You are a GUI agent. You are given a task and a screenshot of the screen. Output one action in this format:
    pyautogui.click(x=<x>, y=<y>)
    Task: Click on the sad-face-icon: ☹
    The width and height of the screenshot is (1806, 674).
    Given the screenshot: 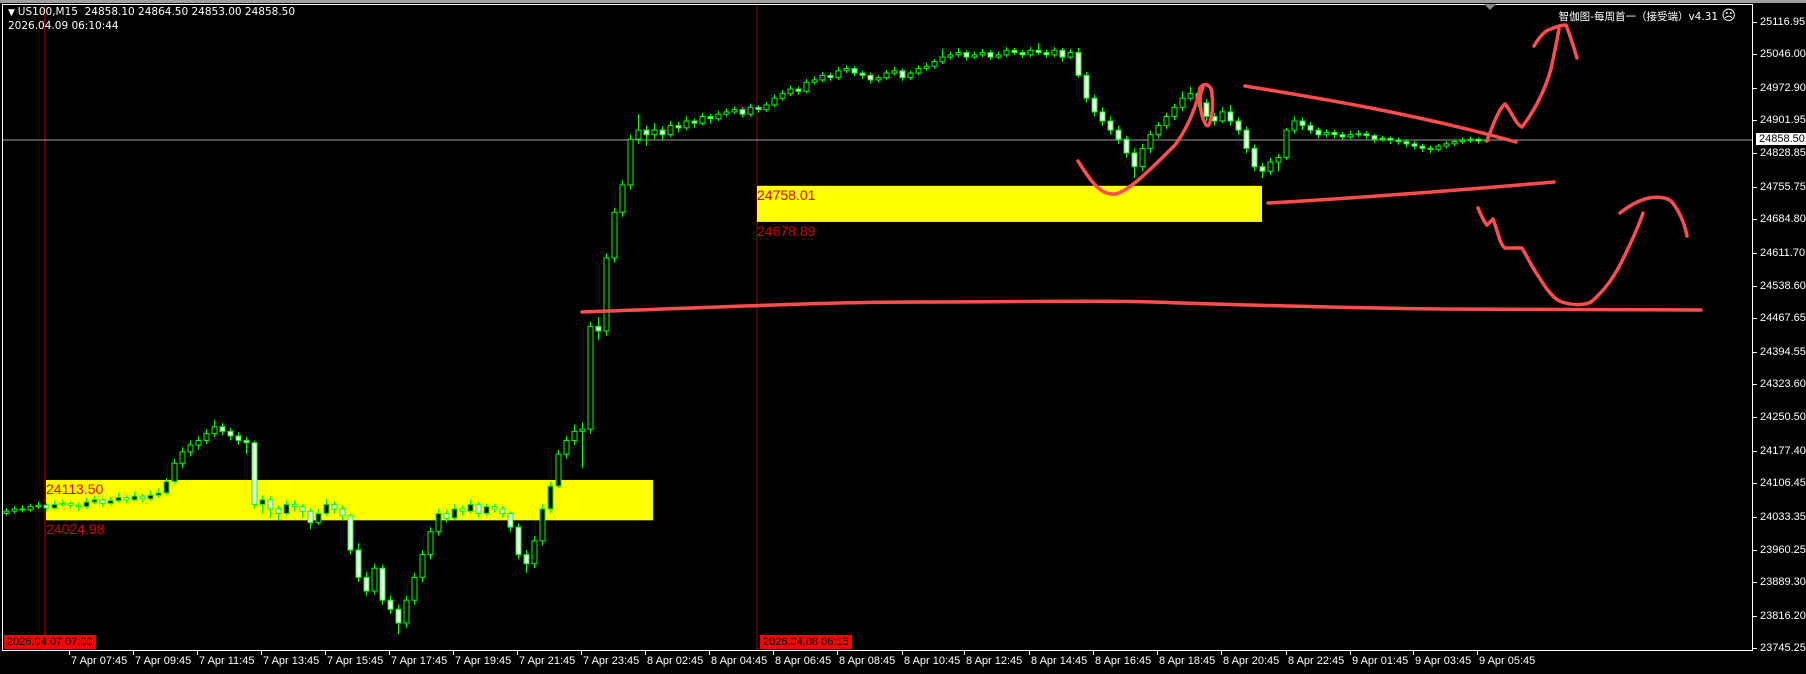 What is the action you would take?
    pyautogui.click(x=1728, y=16)
    